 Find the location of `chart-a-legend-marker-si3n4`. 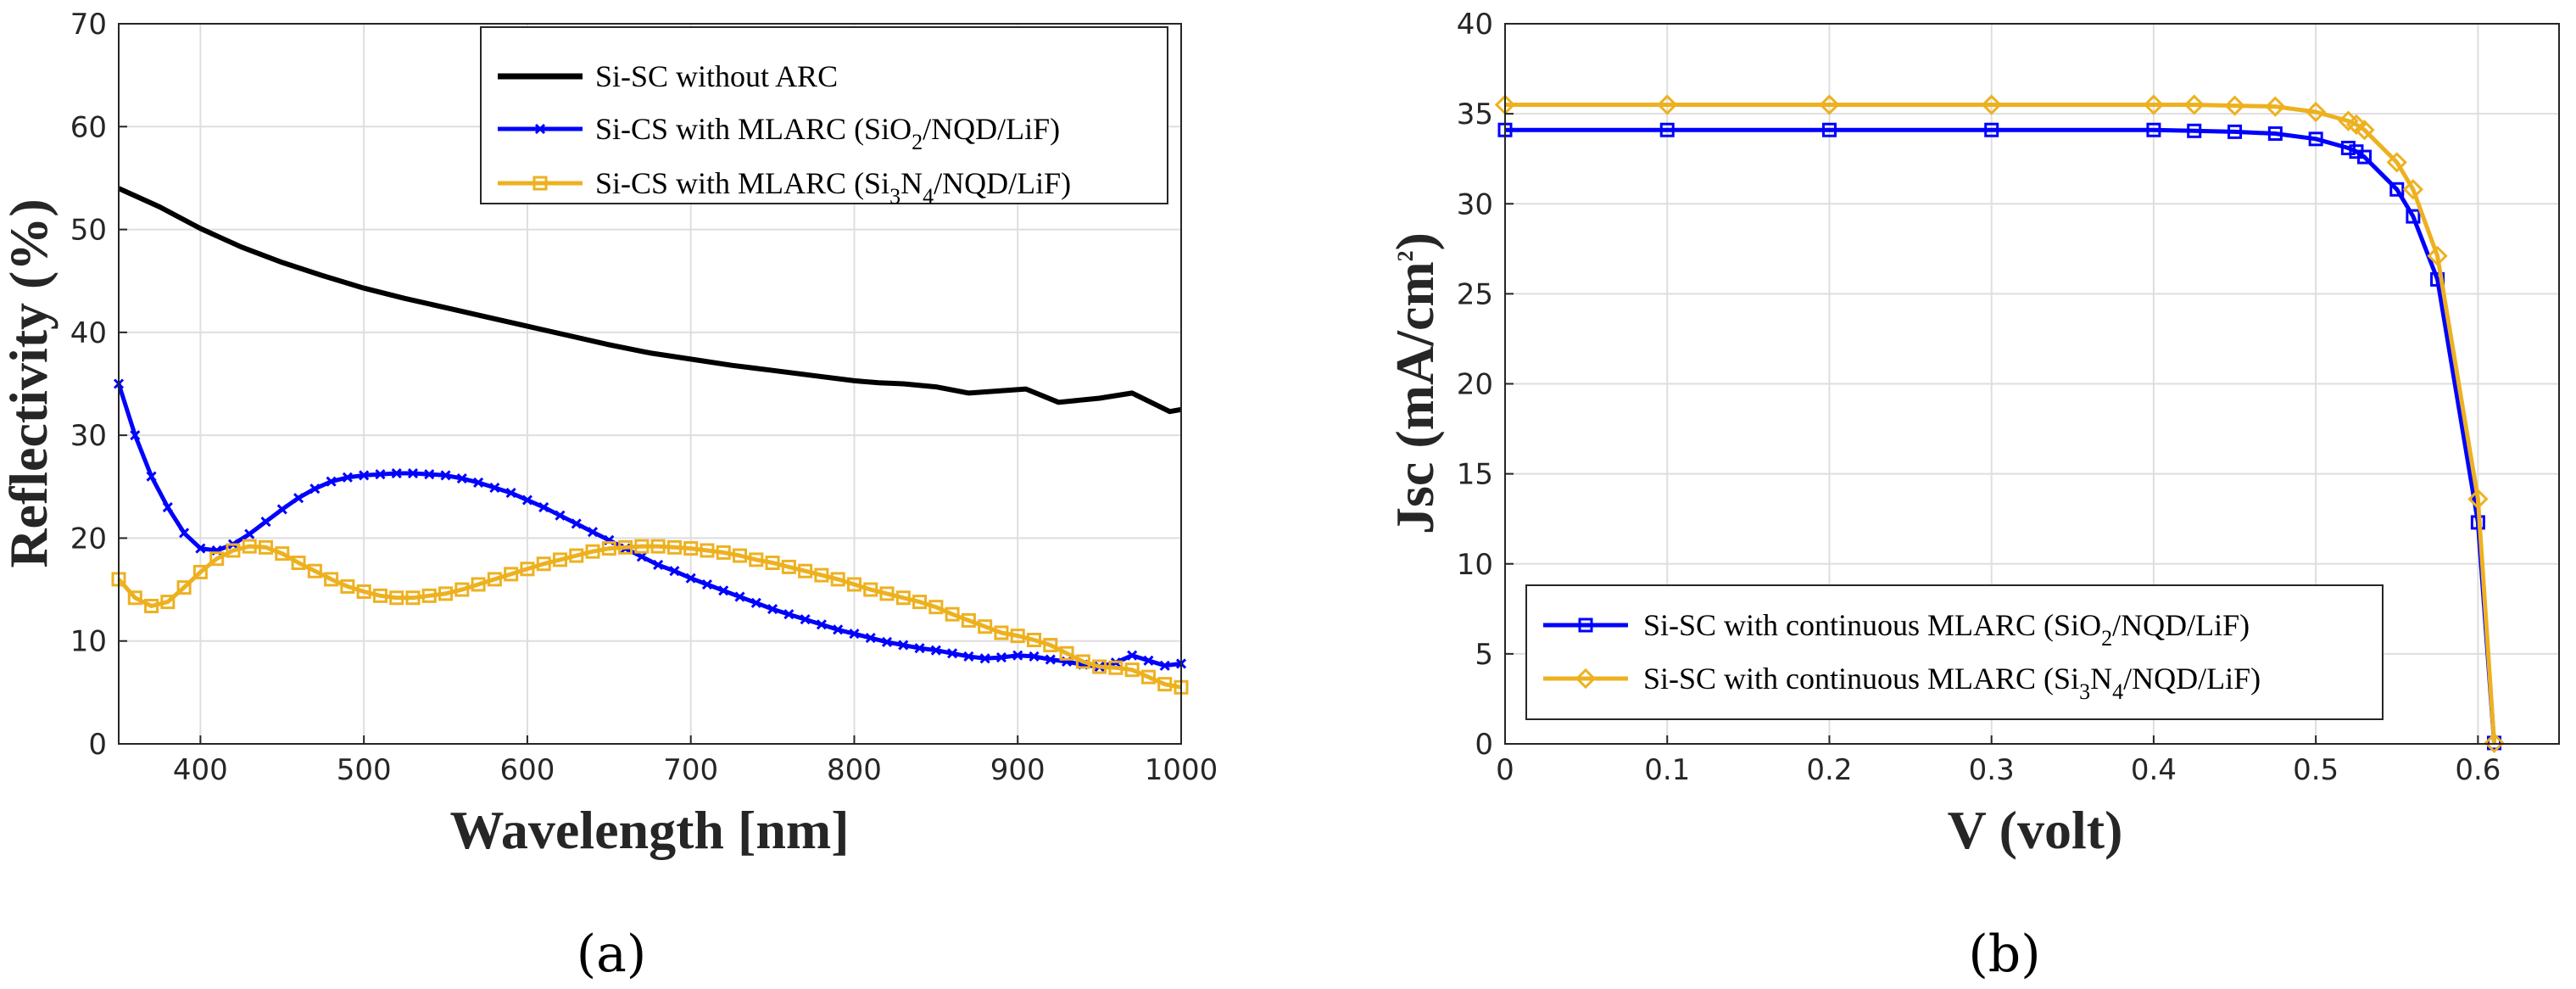

chart-a-legend-marker-si3n4 is located at coordinates (540, 183).